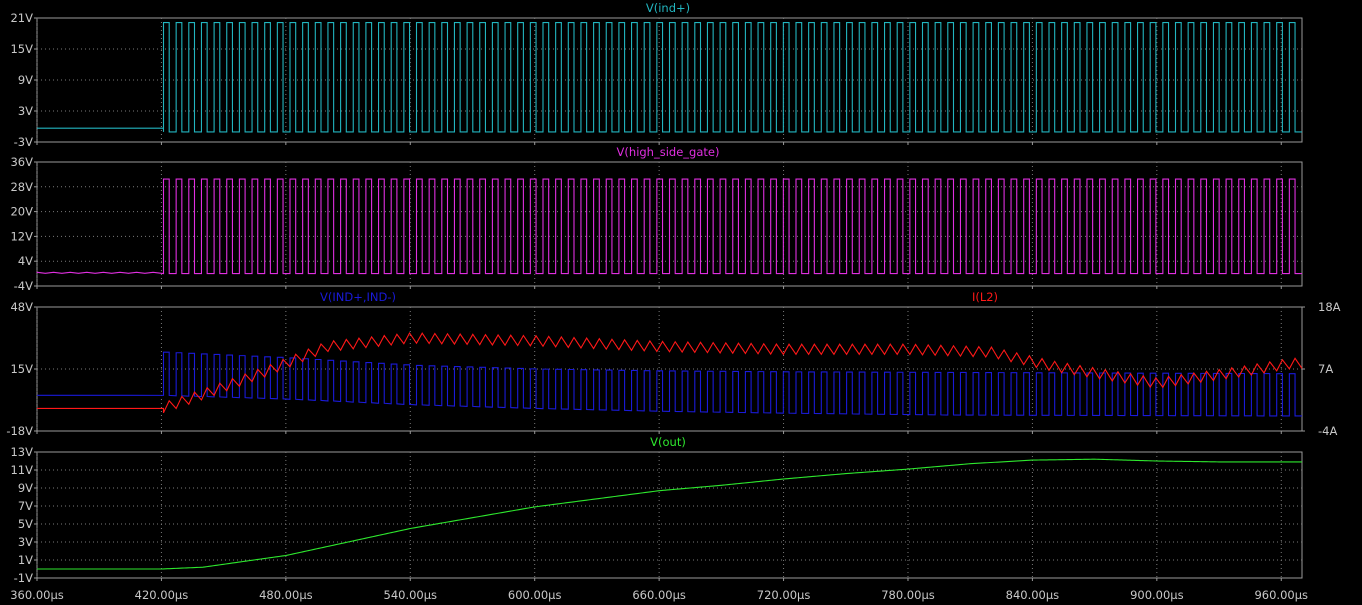  What do you see at coordinates (25, 524) in the screenshot?
I see `y-tick-label: 5V` at bounding box center [25, 524].